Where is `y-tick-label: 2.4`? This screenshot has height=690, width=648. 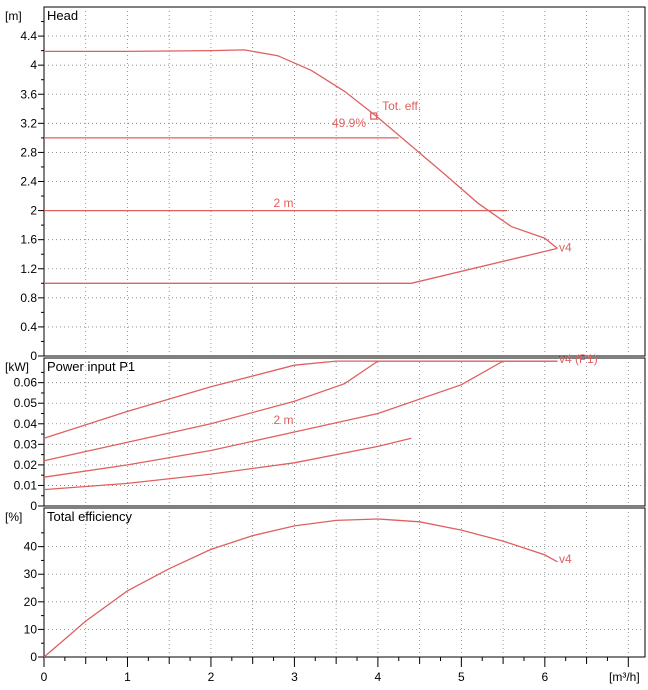 y-tick-label: 2.4 is located at coordinates (28, 182).